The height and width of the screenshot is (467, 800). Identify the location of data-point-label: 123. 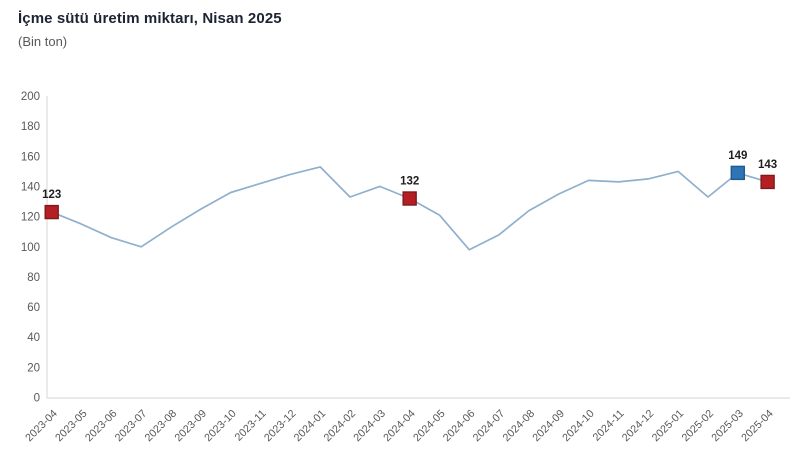
(51, 195).